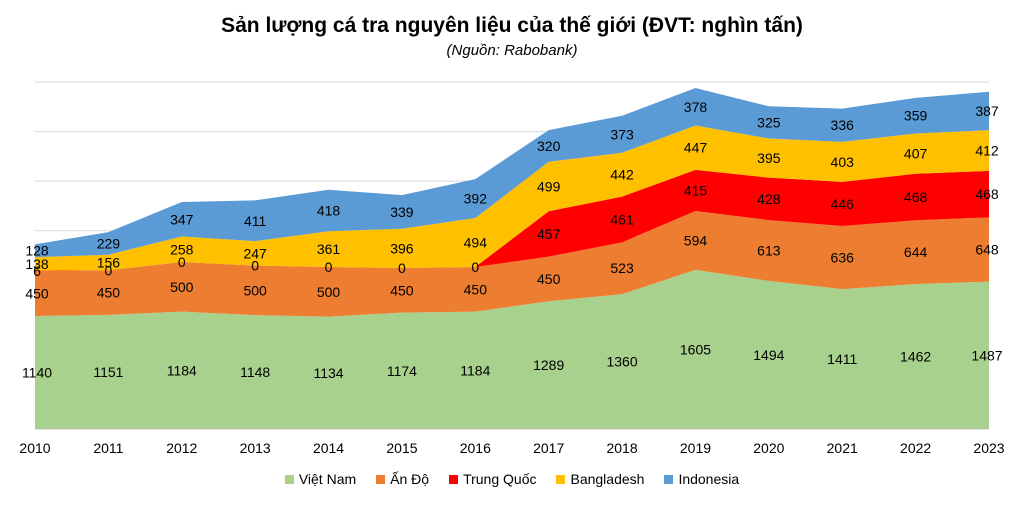 The width and height of the screenshot is (1024, 505). Describe the element at coordinates (182, 249) in the screenshot. I see `data-label: 258` at that location.